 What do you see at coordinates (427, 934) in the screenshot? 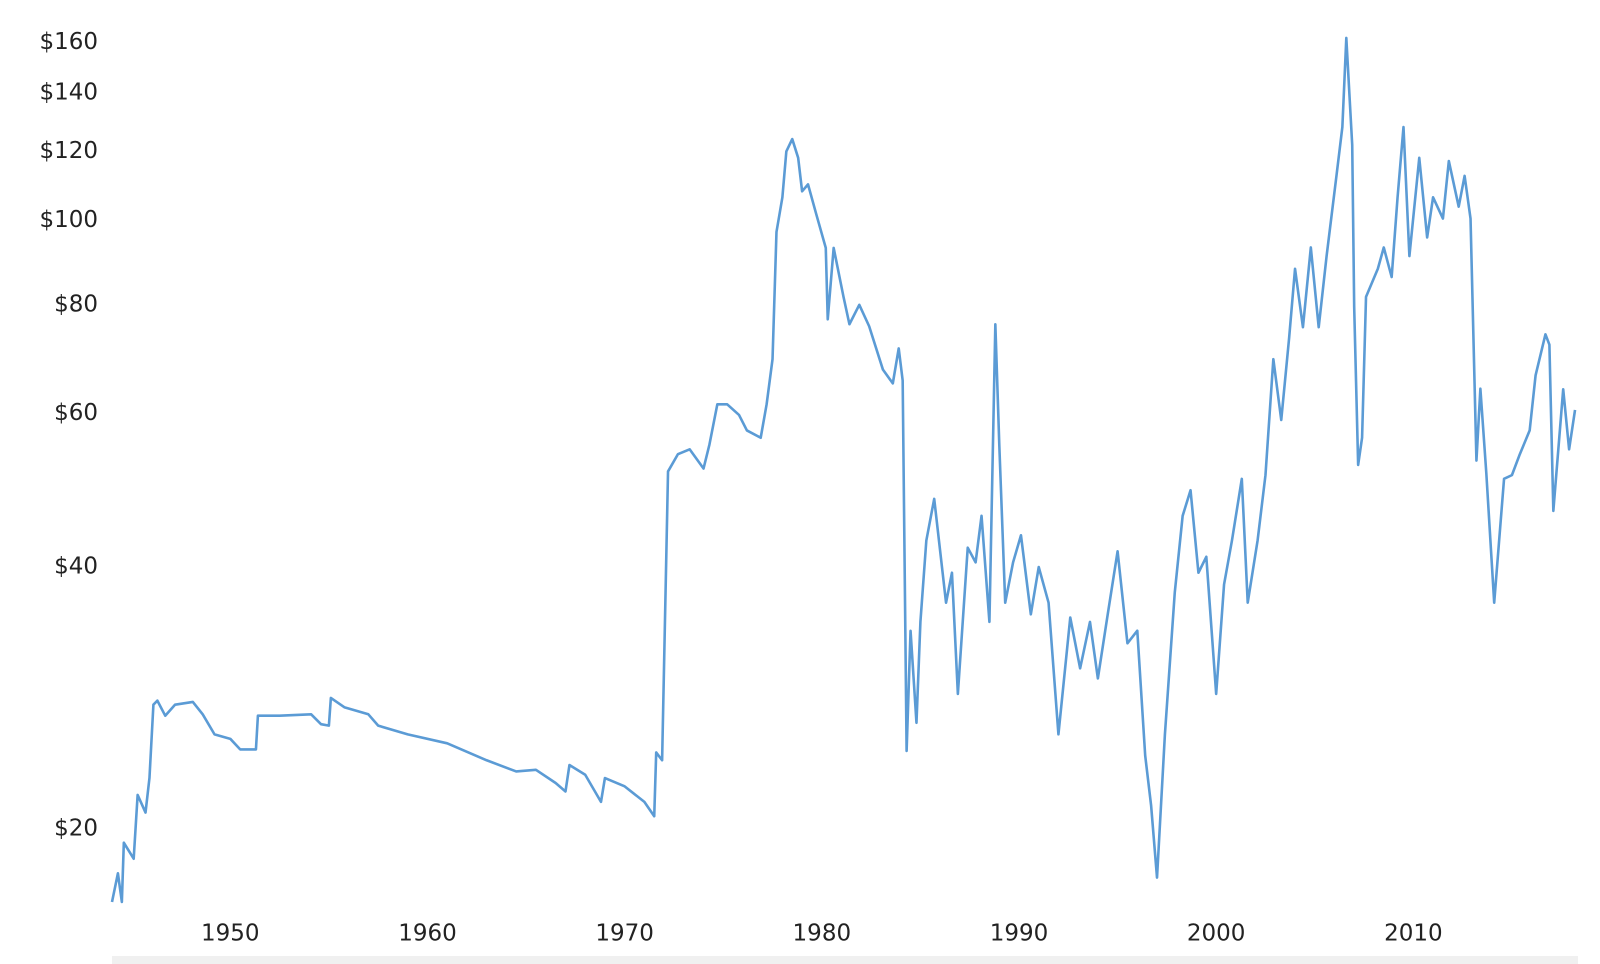
I see `x-tick-label: 1960` at bounding box center [427, 934].